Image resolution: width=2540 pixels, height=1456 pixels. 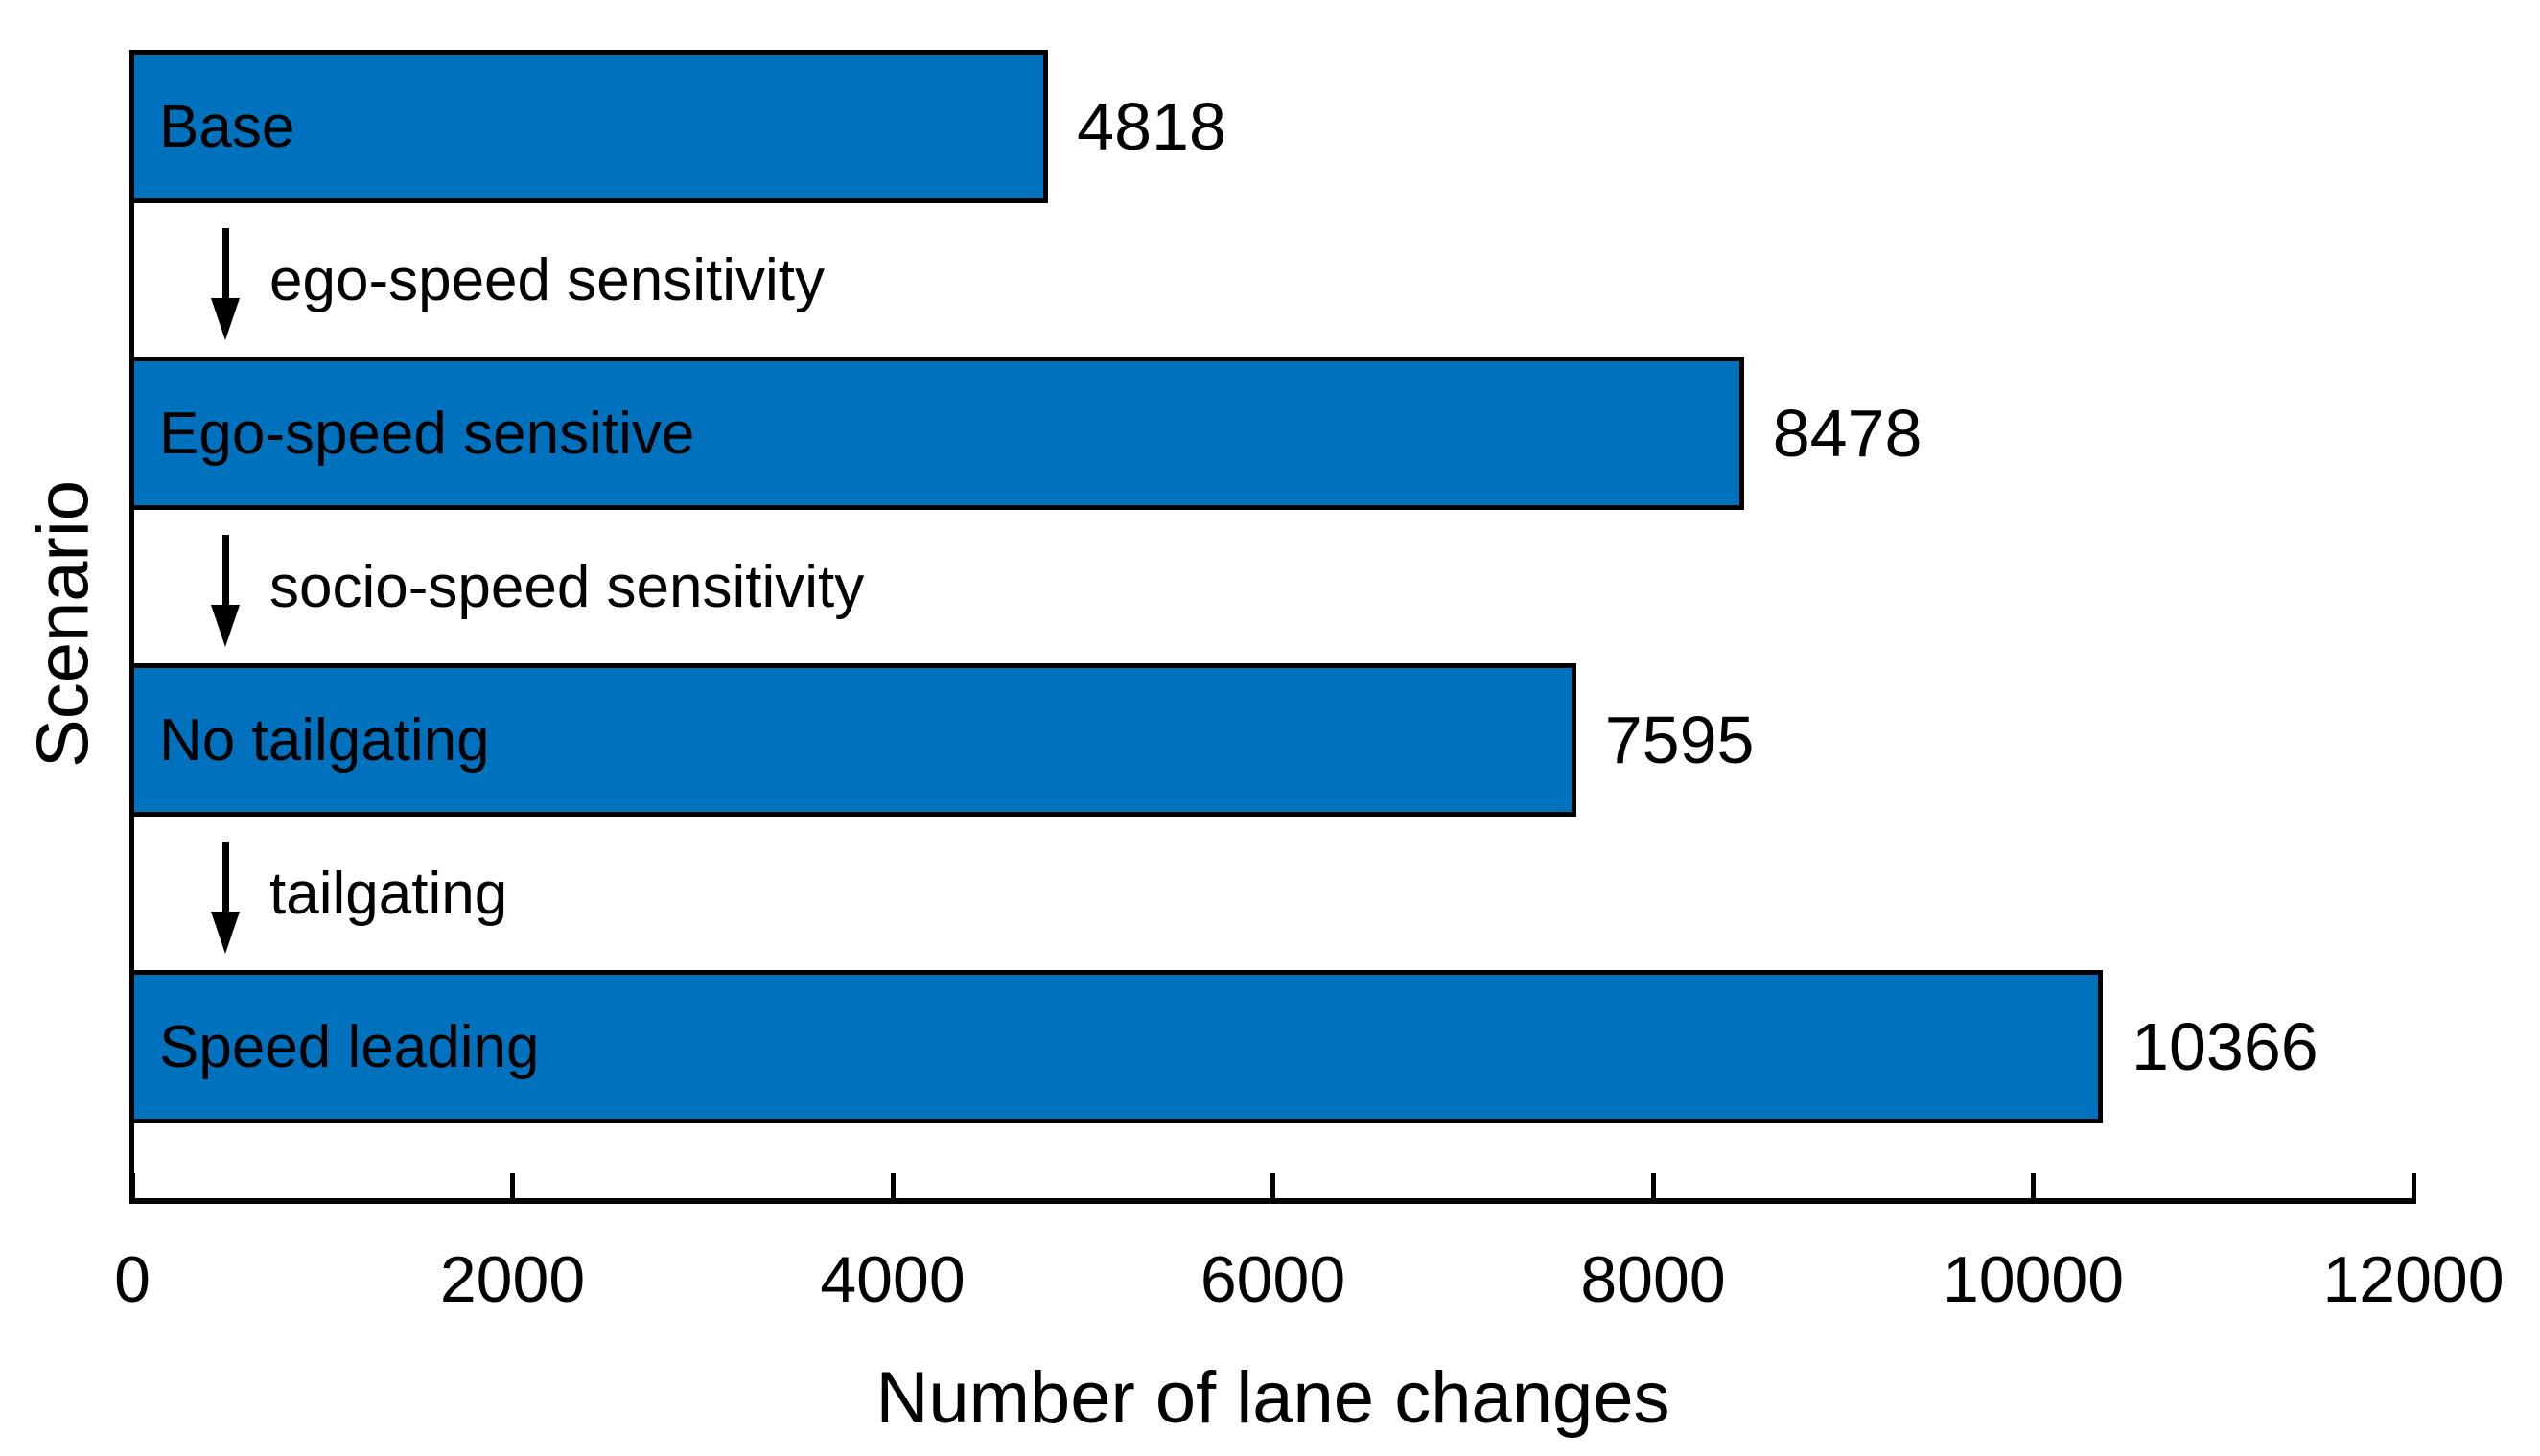 What do you see at coordinates (1272, 1201) in the screenshot?
I see `x-axis-line` at bounding box center [1272, 1201].